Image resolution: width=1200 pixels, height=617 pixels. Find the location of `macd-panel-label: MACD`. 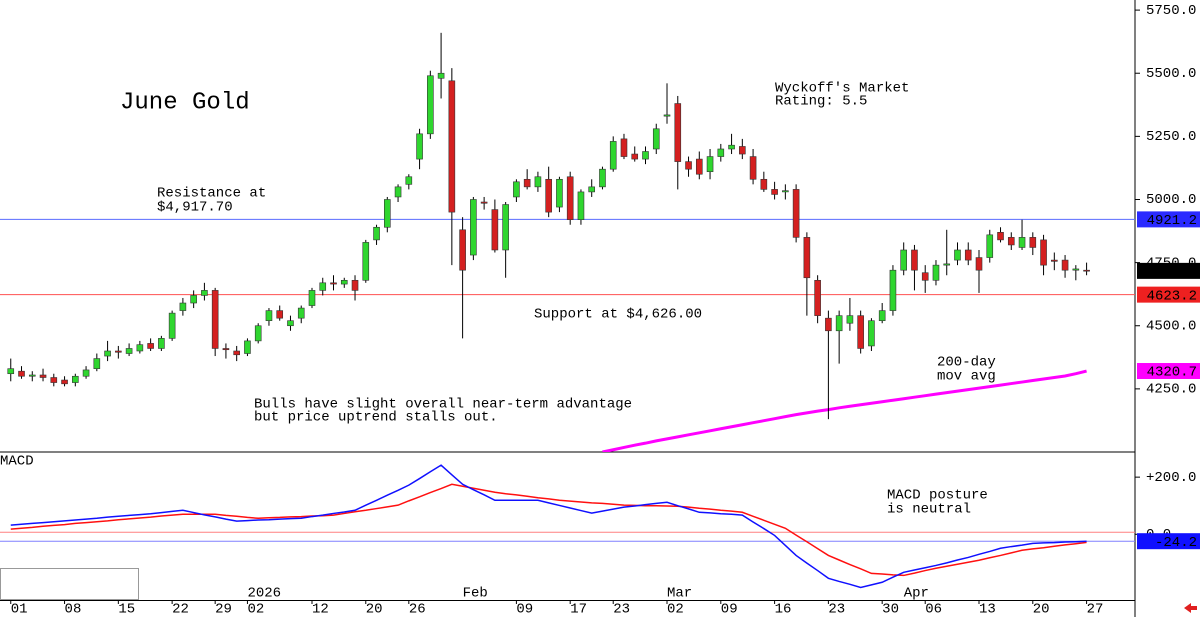

macd-panel-label: MACD is located at coordinates (17, 462).